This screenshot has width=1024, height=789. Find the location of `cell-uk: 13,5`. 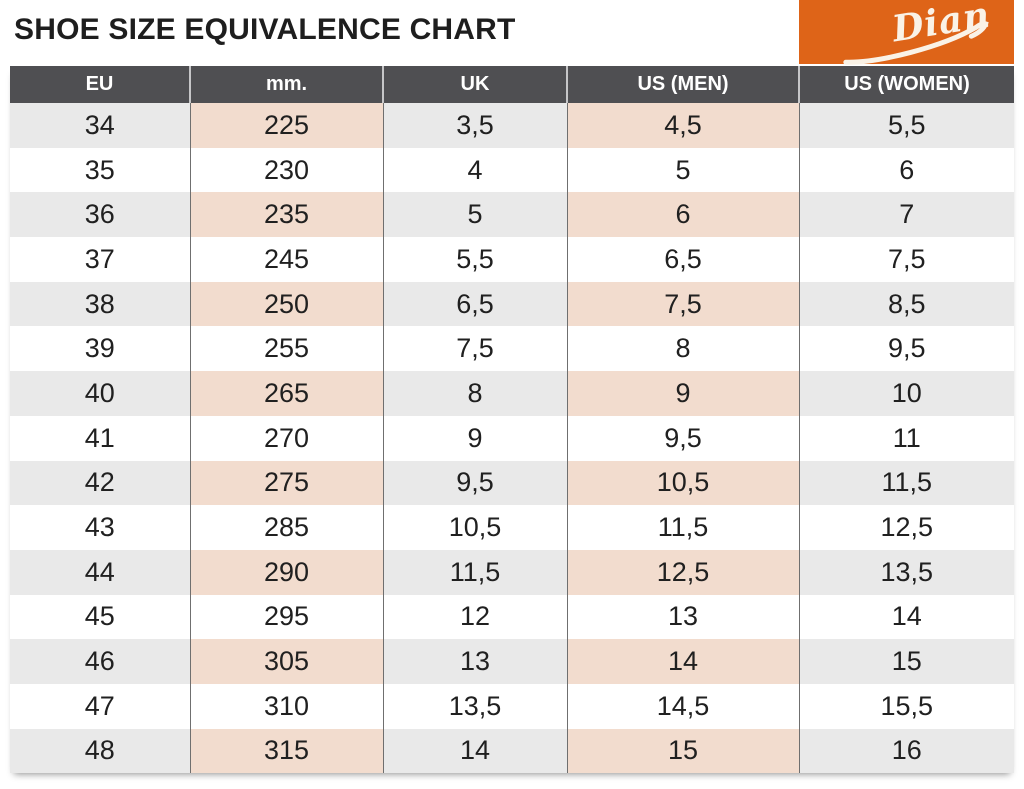

cell-uk: 13,5 is located at coordinates (474, 706).